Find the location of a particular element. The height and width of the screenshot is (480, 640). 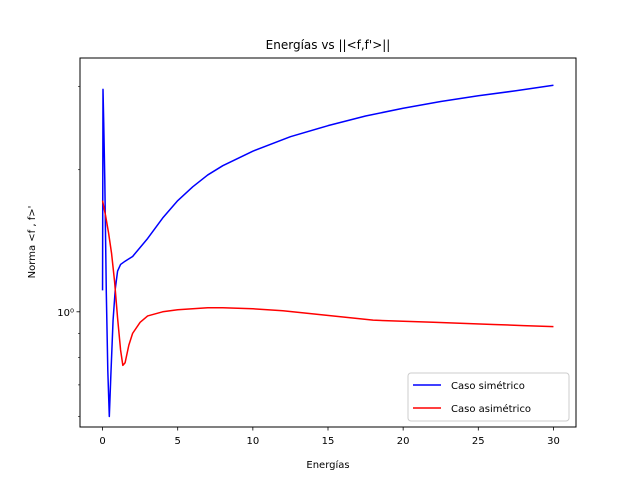

x-tick-label-2: 10 is located at coordinates (252, 441).